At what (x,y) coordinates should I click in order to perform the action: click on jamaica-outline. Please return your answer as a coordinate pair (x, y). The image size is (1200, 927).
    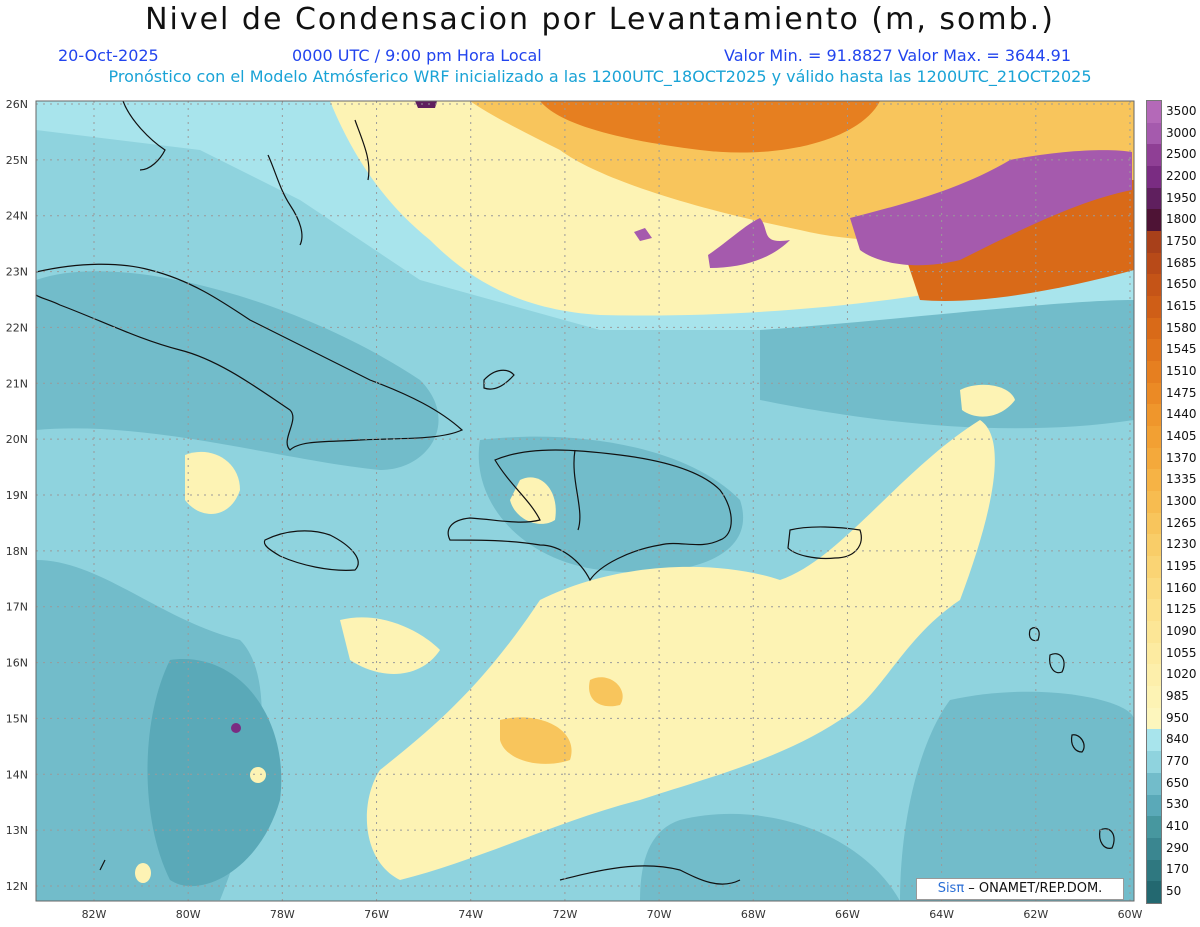
    Looking at the image, I should click on (311, 550).